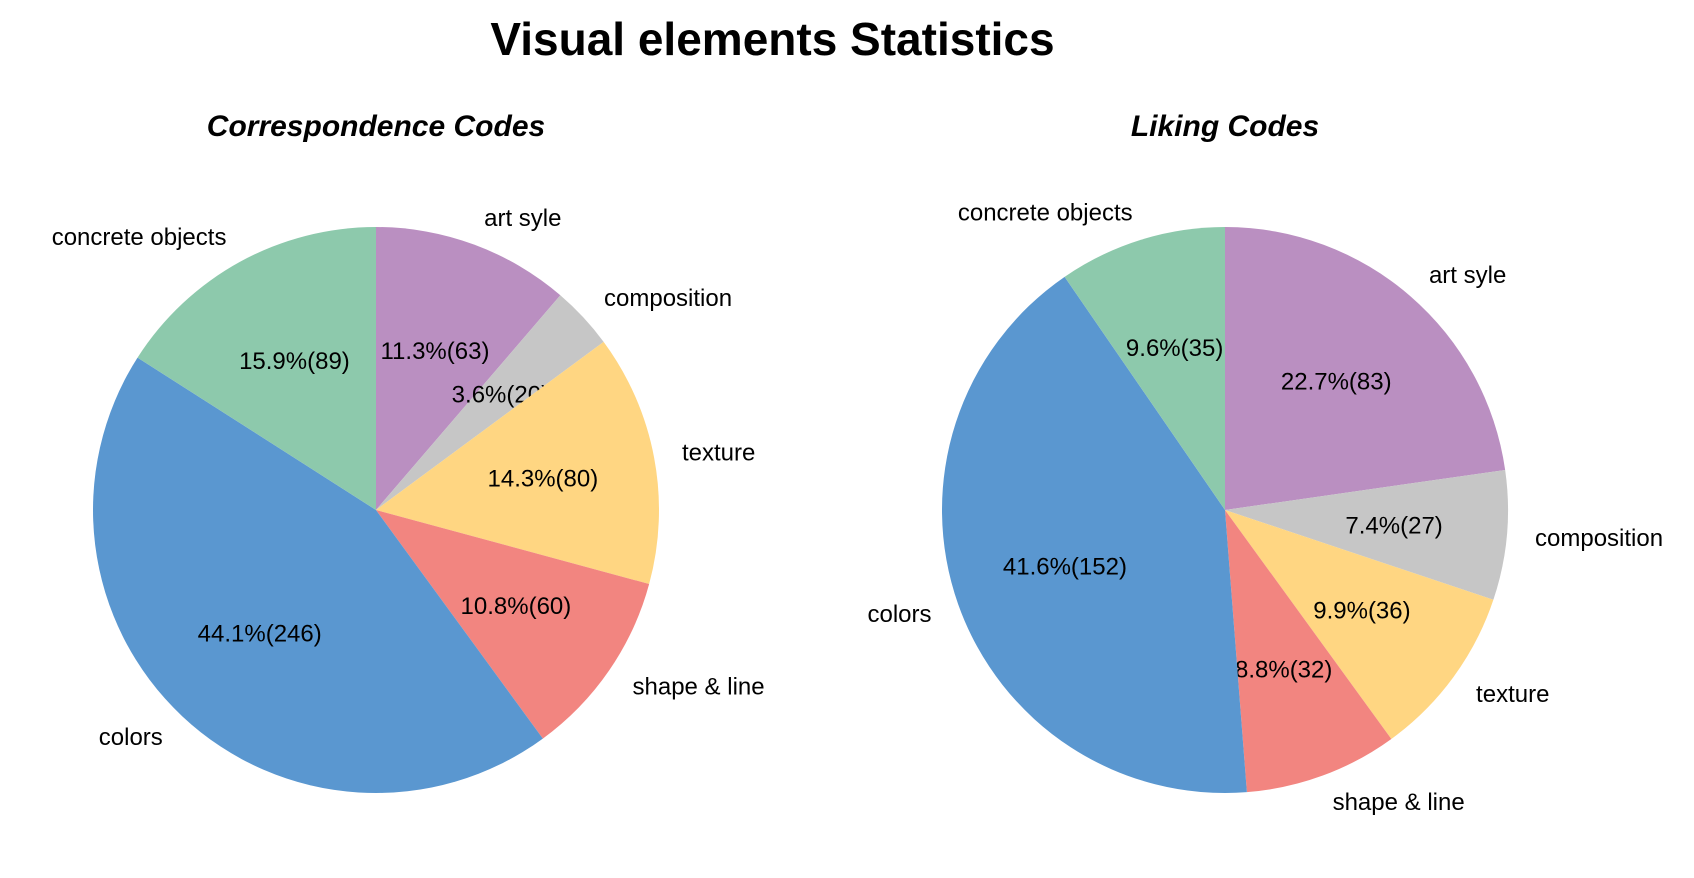  Describe the element at coordinates (434, 351) in the screenshot. I see `pie-percent-label: 11.3%(63)` at that location.